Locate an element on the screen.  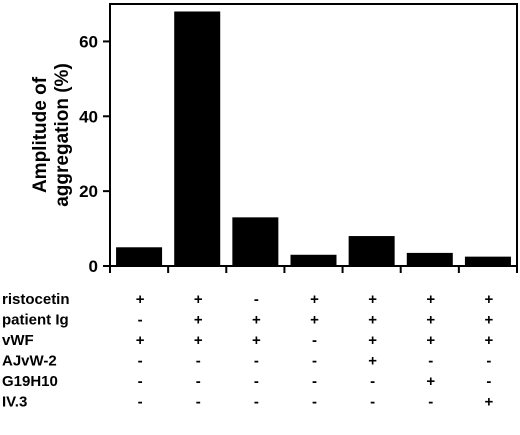
condition-label: IV.3 is located at coordinates (14, 402).